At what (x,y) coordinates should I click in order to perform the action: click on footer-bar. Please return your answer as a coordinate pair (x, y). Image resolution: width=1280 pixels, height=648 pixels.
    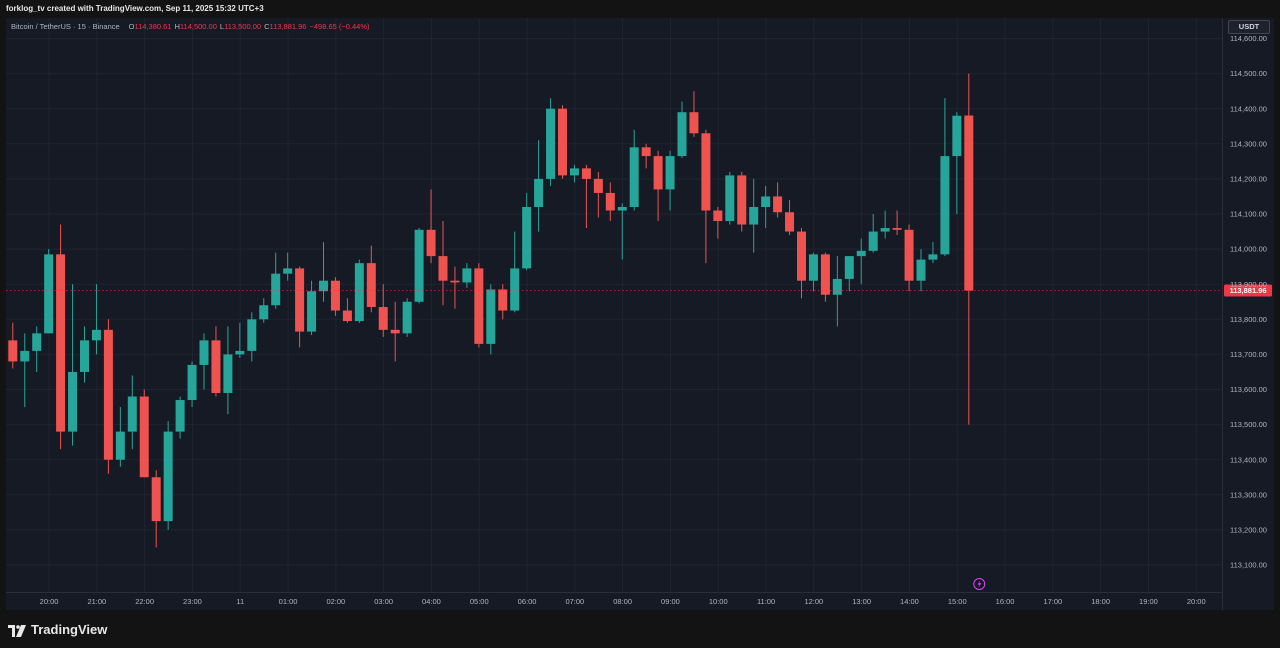
    Looking at the image, I should click on (640, 629).